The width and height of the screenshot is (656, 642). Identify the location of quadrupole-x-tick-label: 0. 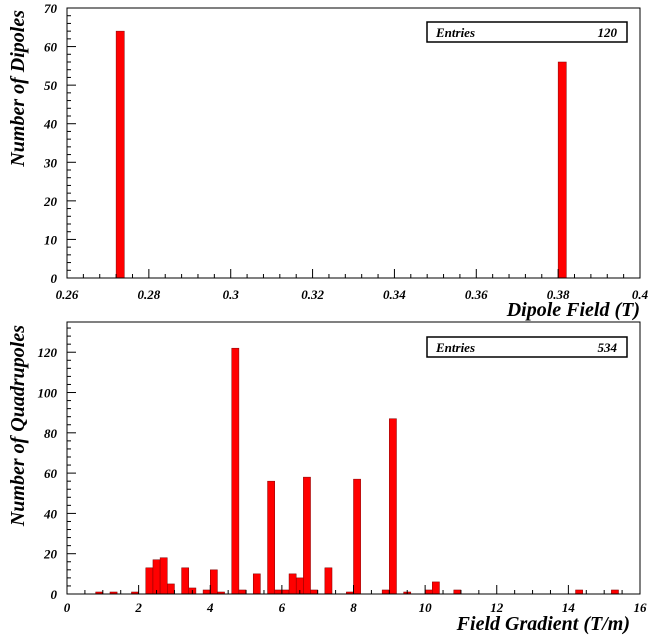
(67, 607).